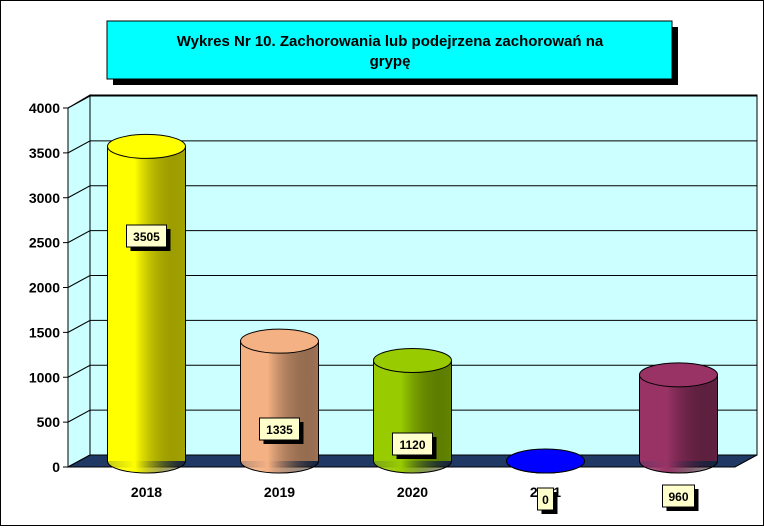 This screenshot has width=764, height=531. I want to click on y-tick-label: 3000, so click(44, 198).